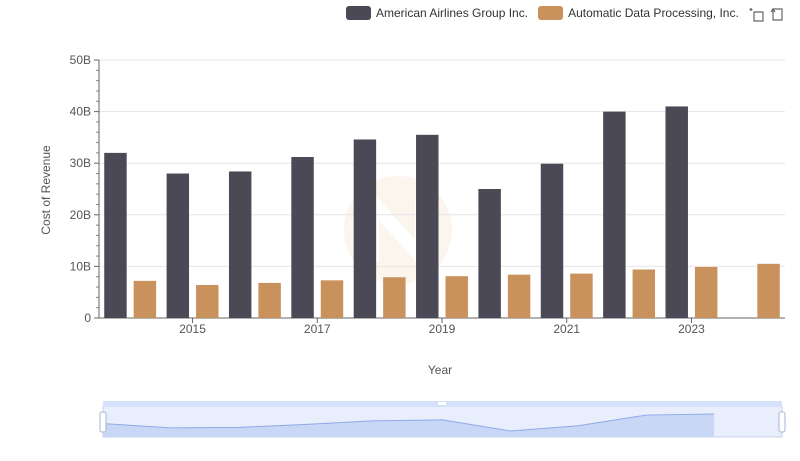  I want to click on x-axis: 2015 2017 2019 2021 2023, so click(442, 326).